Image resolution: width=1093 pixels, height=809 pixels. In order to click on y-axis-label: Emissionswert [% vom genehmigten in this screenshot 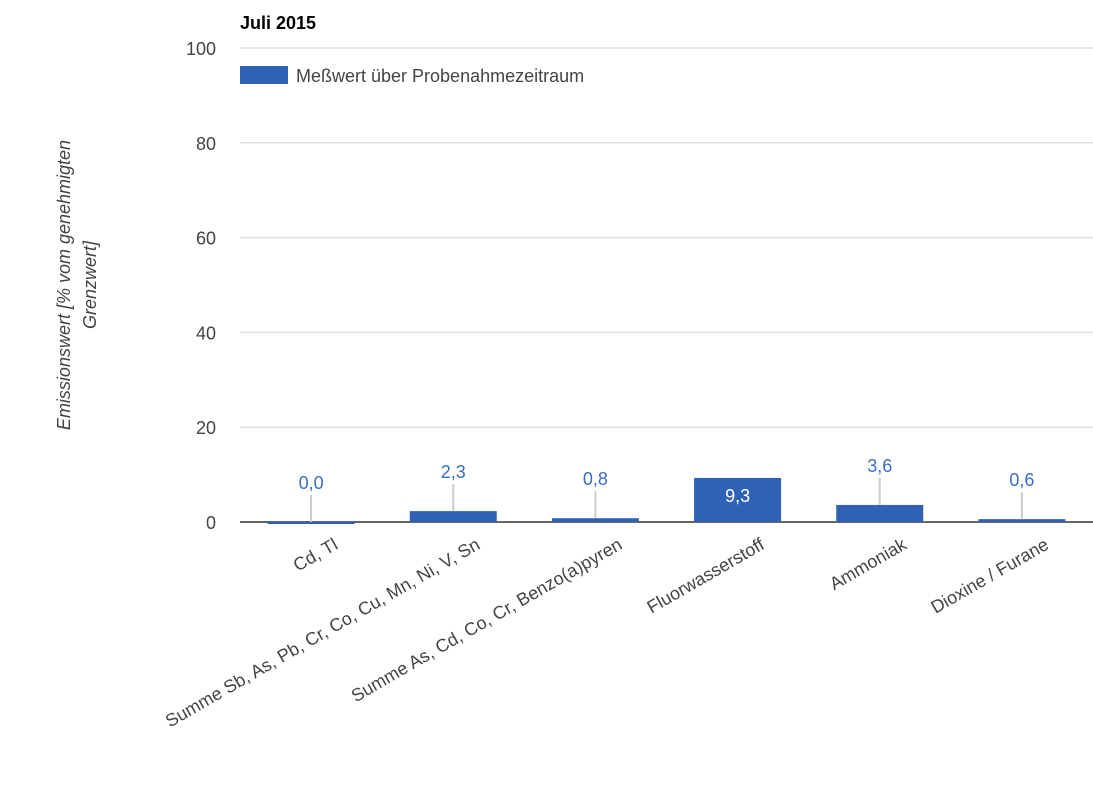, I will do `click(64, 285)`.